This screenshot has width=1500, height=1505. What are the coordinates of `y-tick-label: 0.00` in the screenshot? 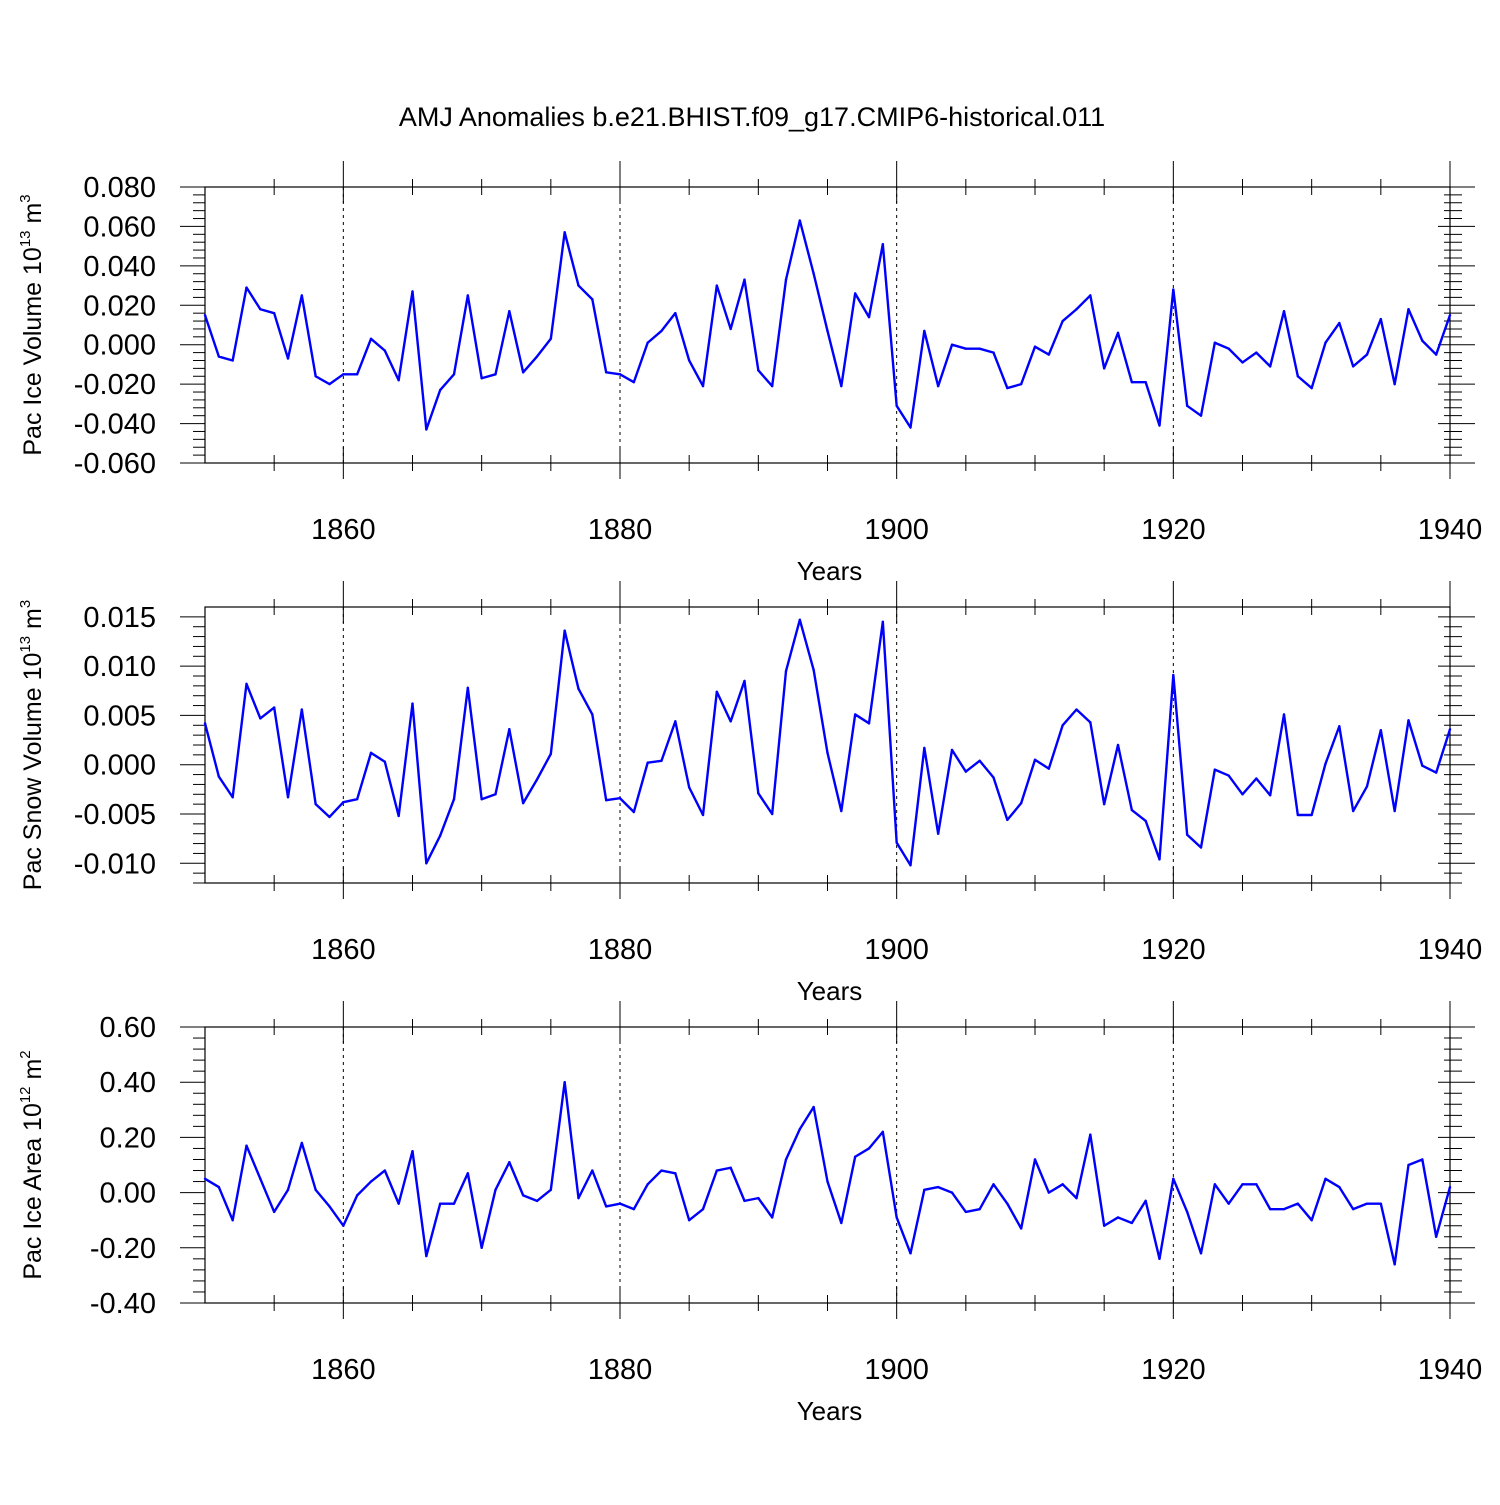 It's located at (128, 1194).